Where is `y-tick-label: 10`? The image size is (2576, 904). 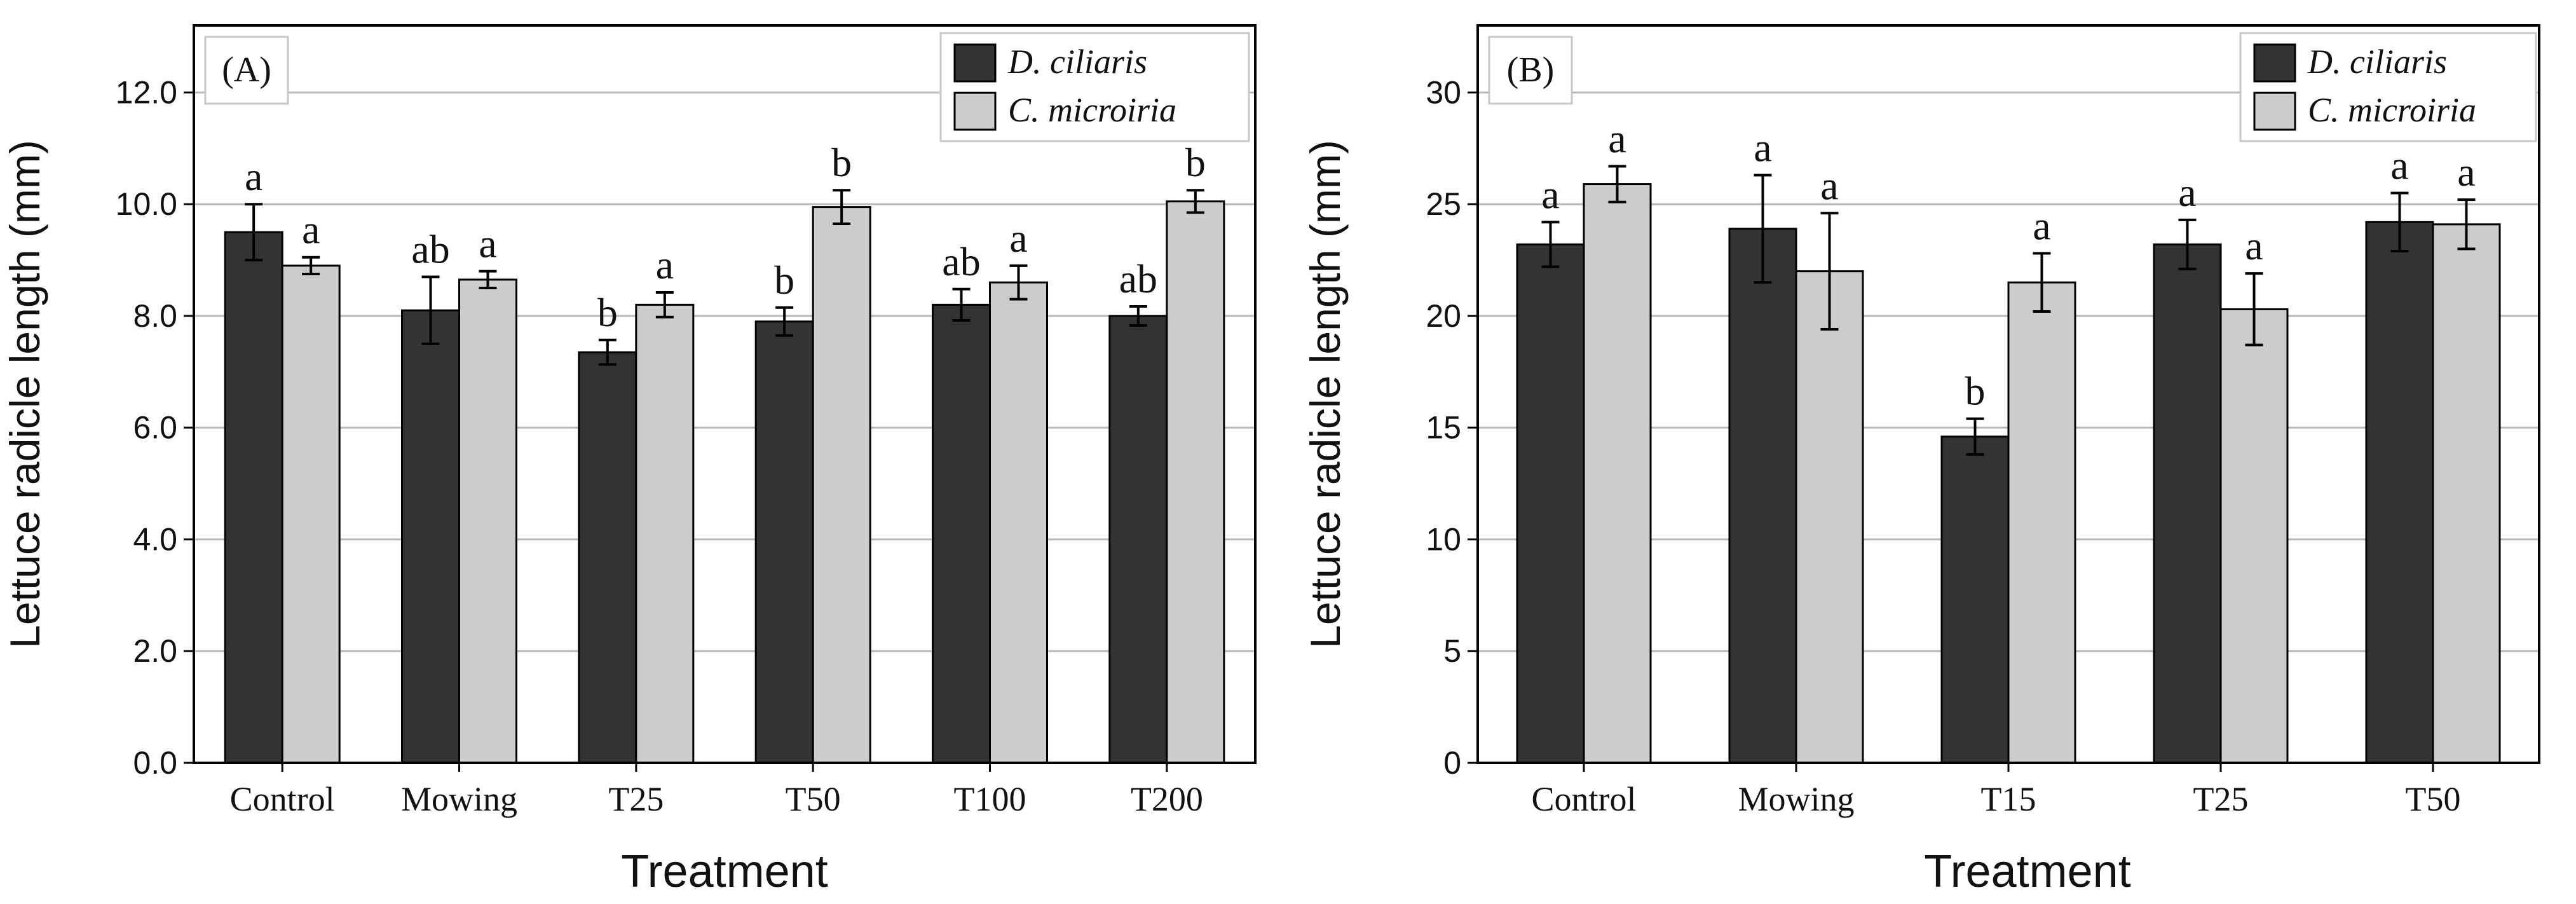
y-tick-label: 10 is located at coordinates (1443, 539).